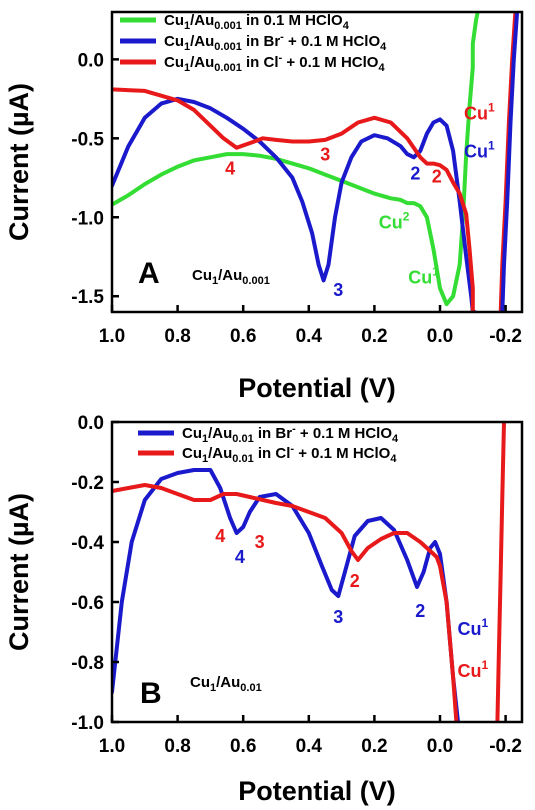 The height and width of the screenshot is (810, 535). Describe the element at coordinates (231, 277) in the screenshot. I see `sample-label-a: Cu1/Au0.001` at that location.